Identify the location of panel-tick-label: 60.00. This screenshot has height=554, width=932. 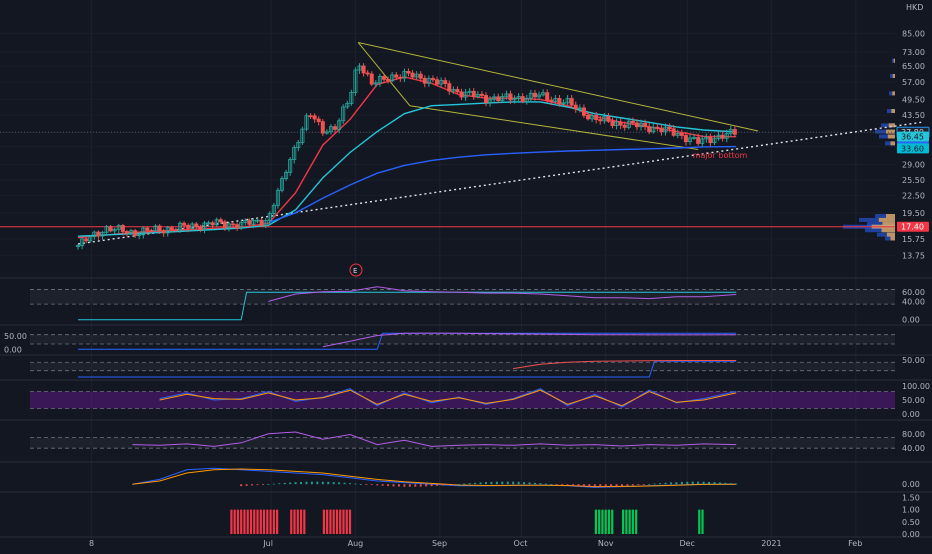
(913, 292).